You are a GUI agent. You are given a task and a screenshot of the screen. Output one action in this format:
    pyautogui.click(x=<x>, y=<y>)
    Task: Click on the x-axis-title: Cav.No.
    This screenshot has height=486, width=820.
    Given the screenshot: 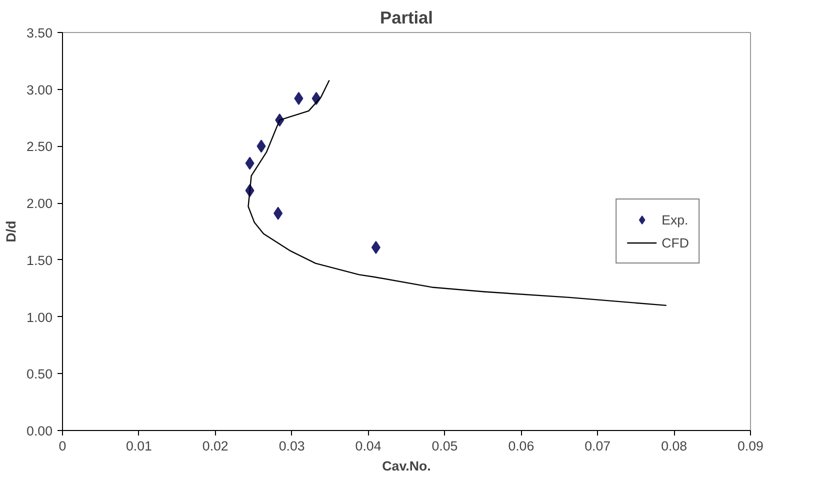 What is the action you would take?
    pyautogui.click(x=406, y=466)
    